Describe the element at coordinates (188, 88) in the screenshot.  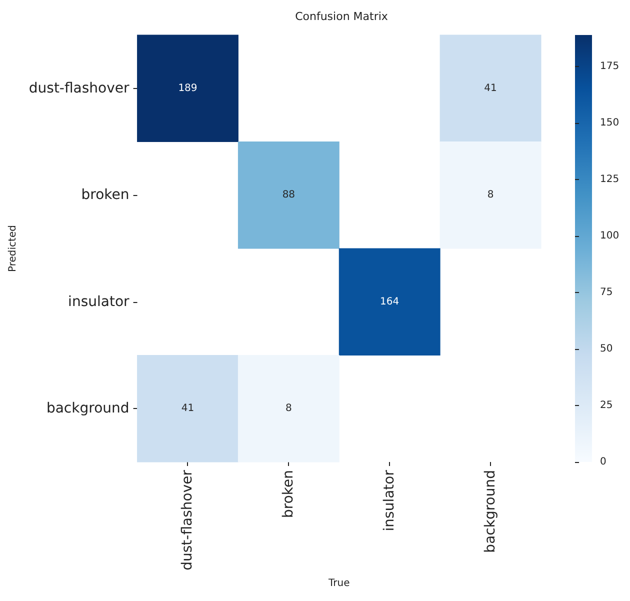
I see `data-label: 189` at that location.